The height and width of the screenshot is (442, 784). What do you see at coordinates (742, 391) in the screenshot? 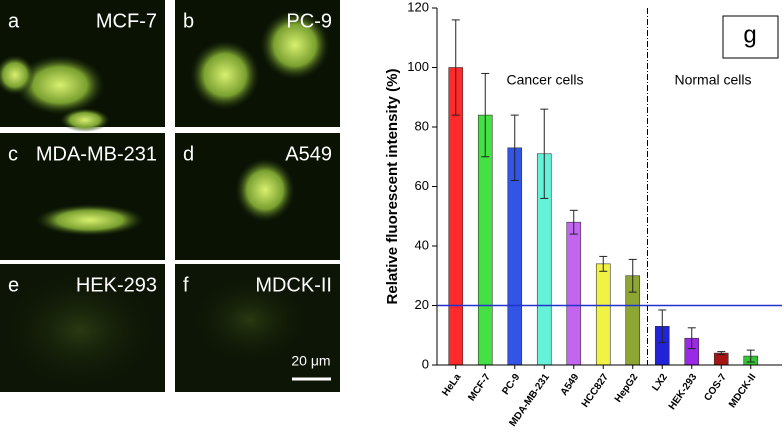
I see `x-tick-label: MDCK-II` at bounding box center [742, 391].